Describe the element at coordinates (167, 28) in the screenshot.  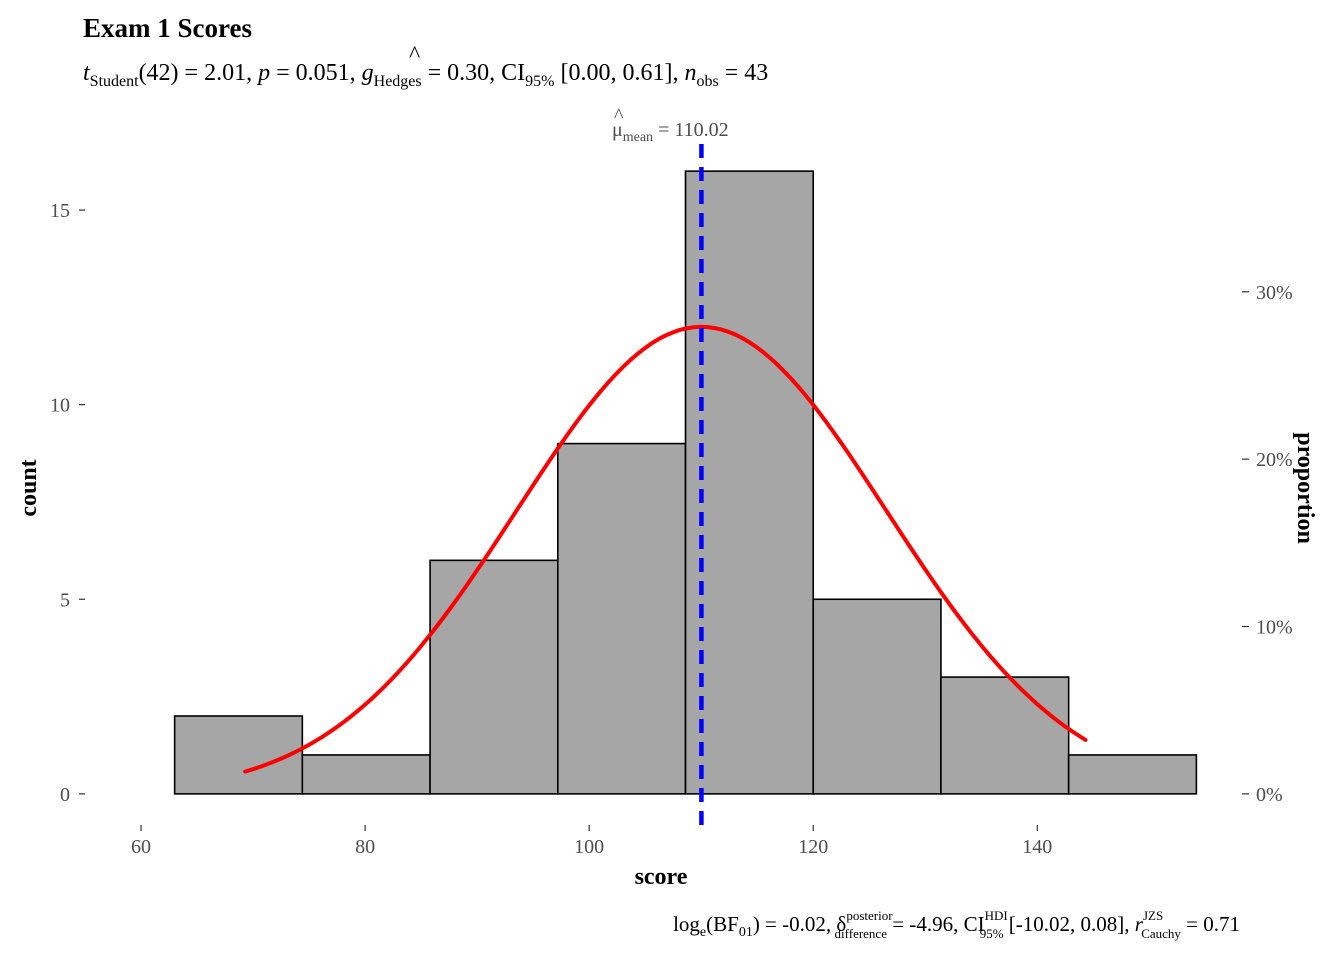
I see `chart-title: Exam 1 Scores` at that location.